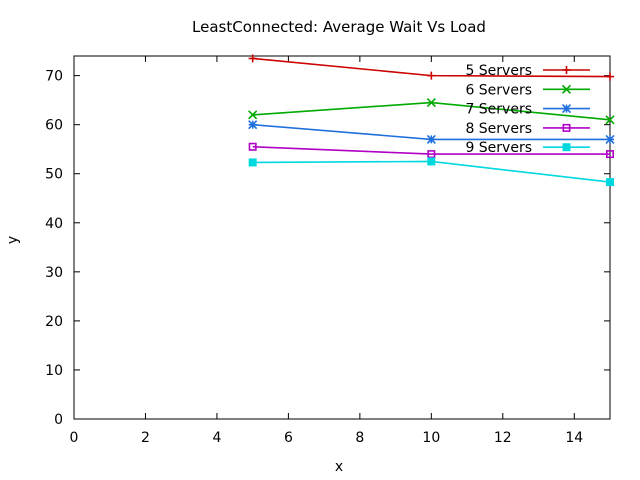  Describe the element at coordinates (574, 438) in the screenshot. I see `x-tick-label: 14` at that location.